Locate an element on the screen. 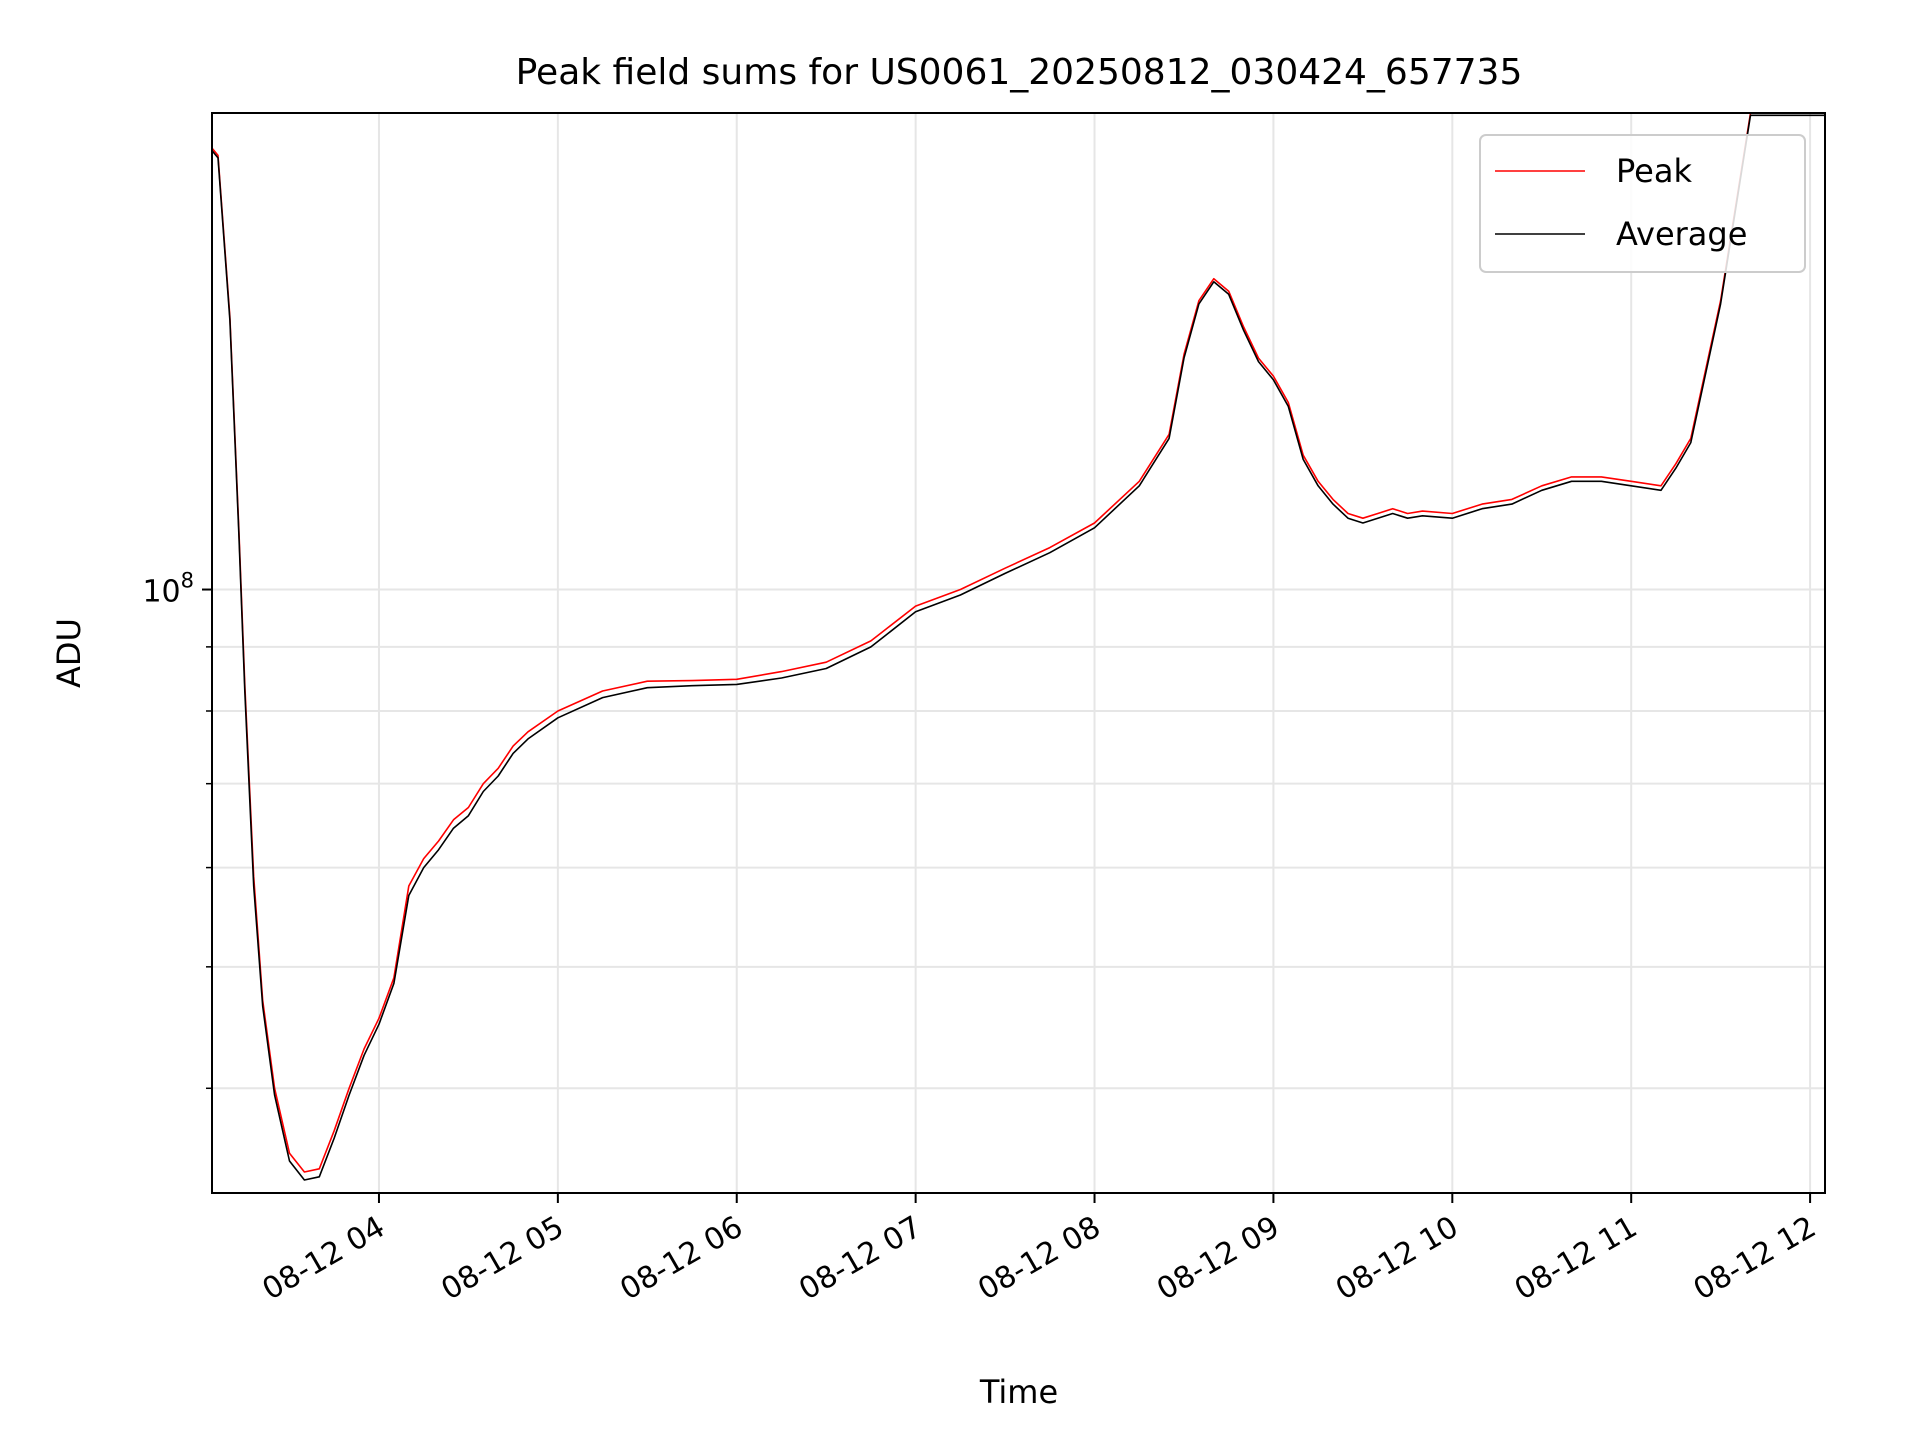 The width and height of the screenshot is (1920, 1440). legend-box is located at coordinates (1642, 203).